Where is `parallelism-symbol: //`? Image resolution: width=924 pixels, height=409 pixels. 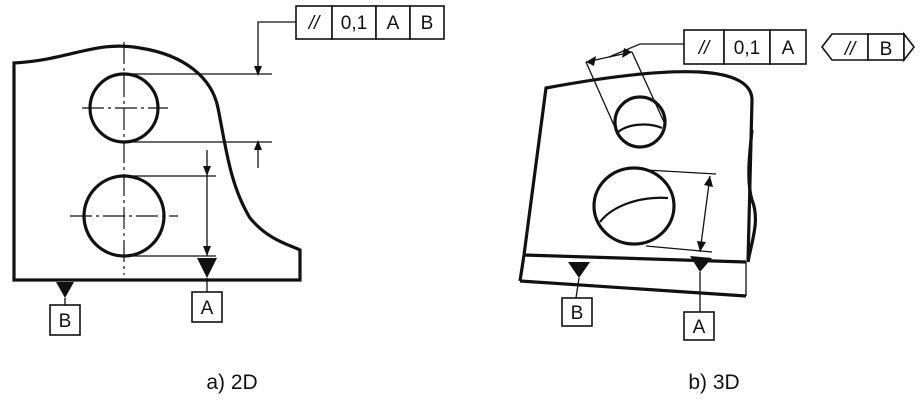 parallelism-symbol: // is located at coordinates (314, 23).